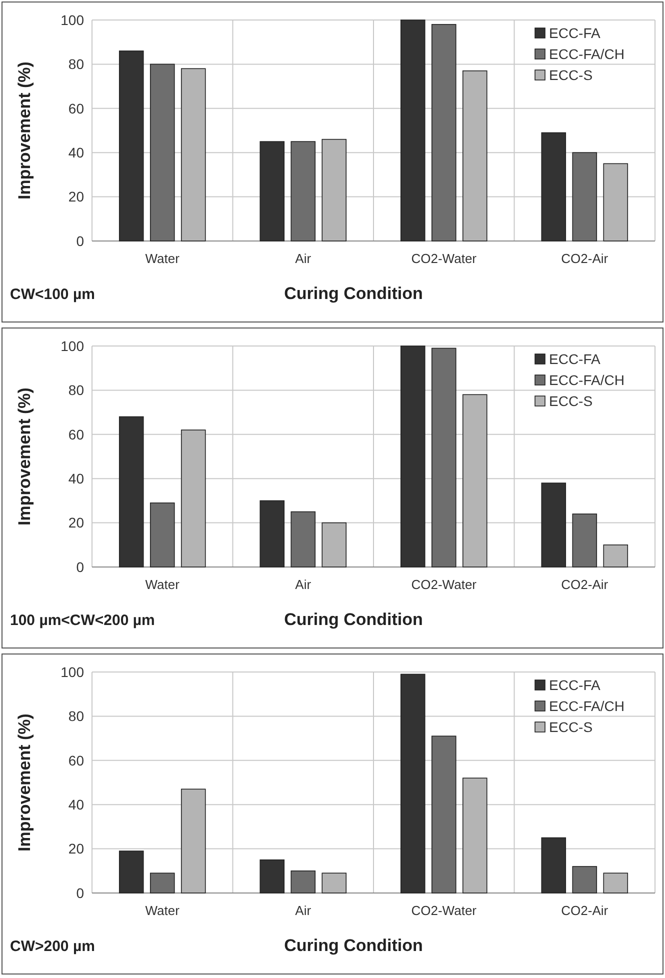  Describe the element at coordinates (82, 620) in the screenshot. I see `text: 100 µm<CW<200 µm` at that location.